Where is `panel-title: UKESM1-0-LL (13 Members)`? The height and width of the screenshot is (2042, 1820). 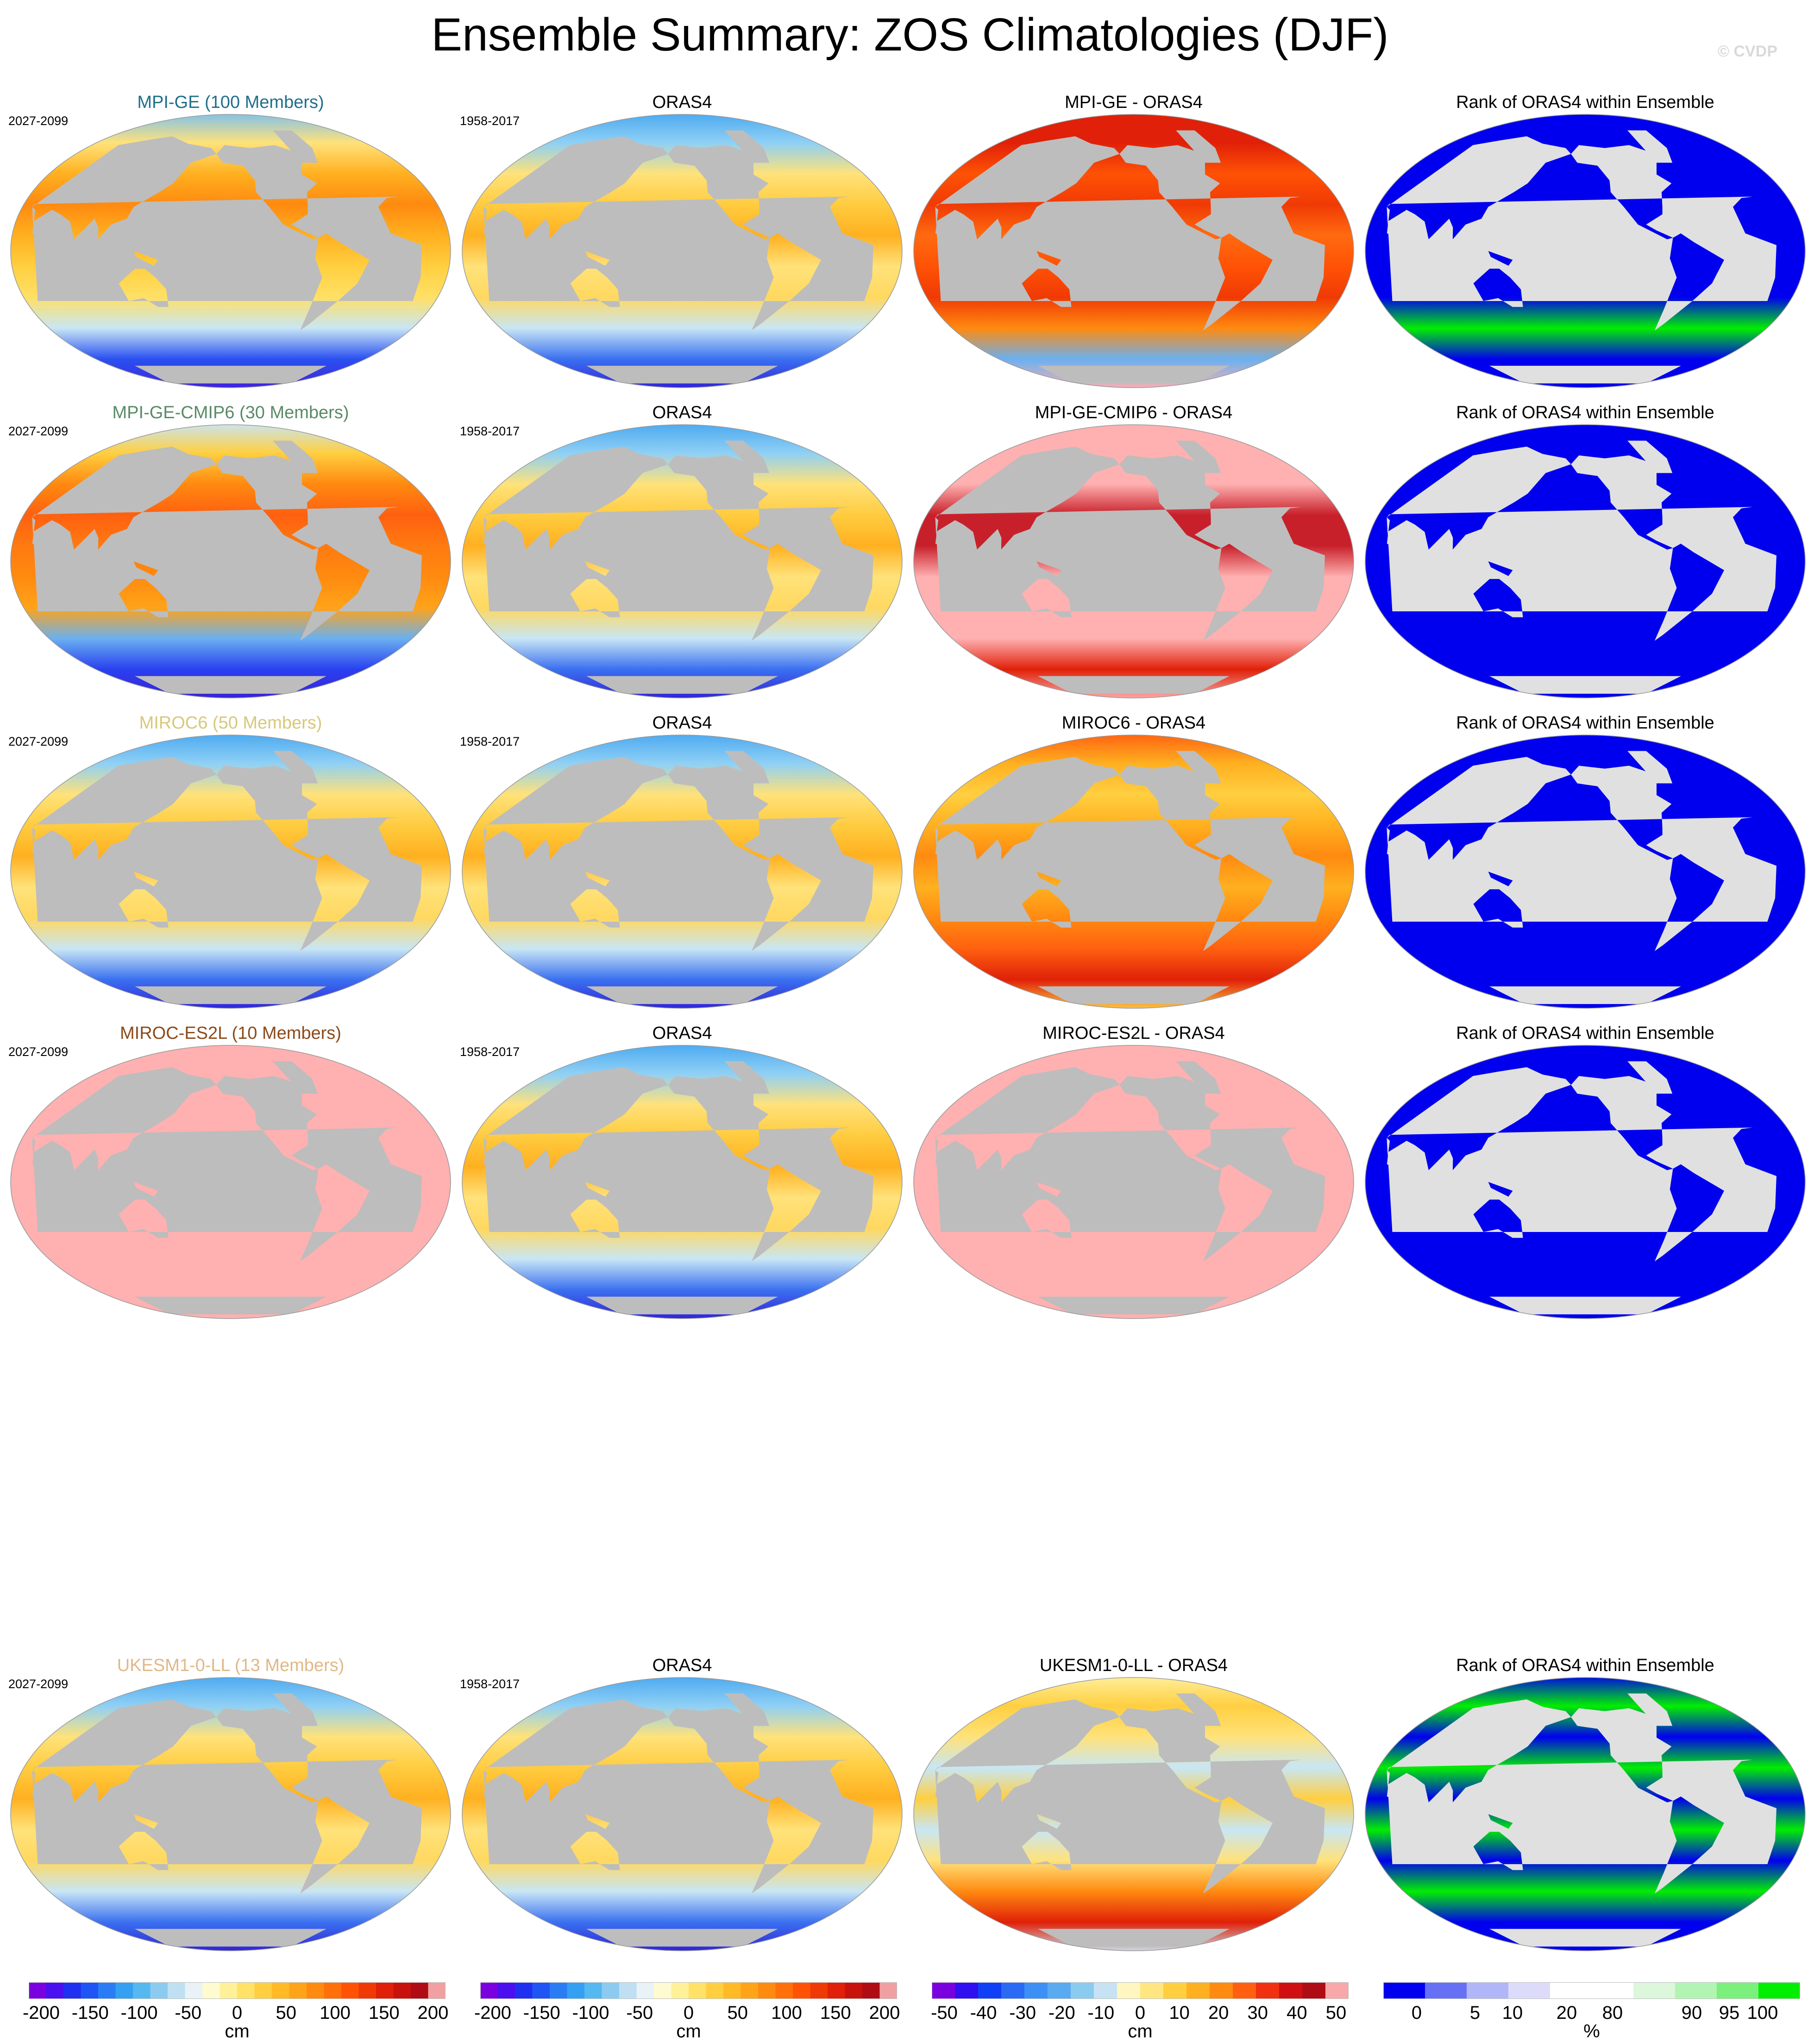 panel-title: UKESM1-0-LL (13 Members) is located at coordinates (231, 1665).